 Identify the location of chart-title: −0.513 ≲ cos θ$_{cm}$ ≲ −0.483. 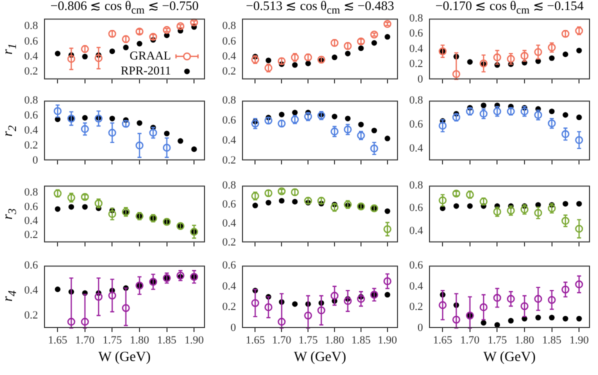
(320, 8).